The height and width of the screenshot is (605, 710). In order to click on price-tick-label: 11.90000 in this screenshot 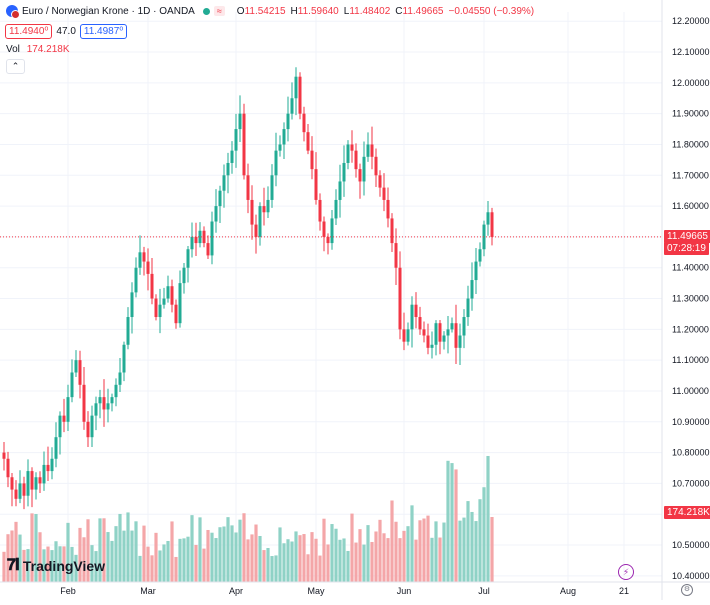, I will do `click(690, 114)`.